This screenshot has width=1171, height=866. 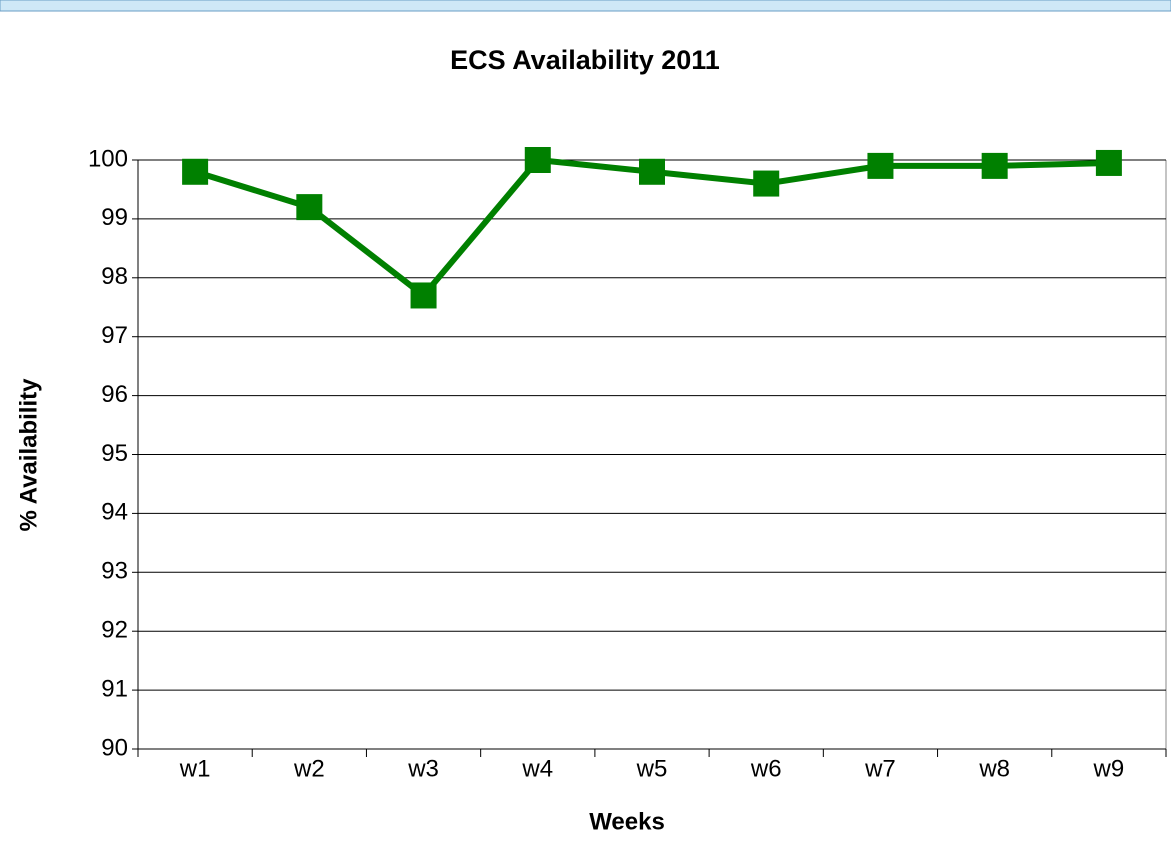 I want to click on y-tick-label: 98, so click(x=114, y=276).